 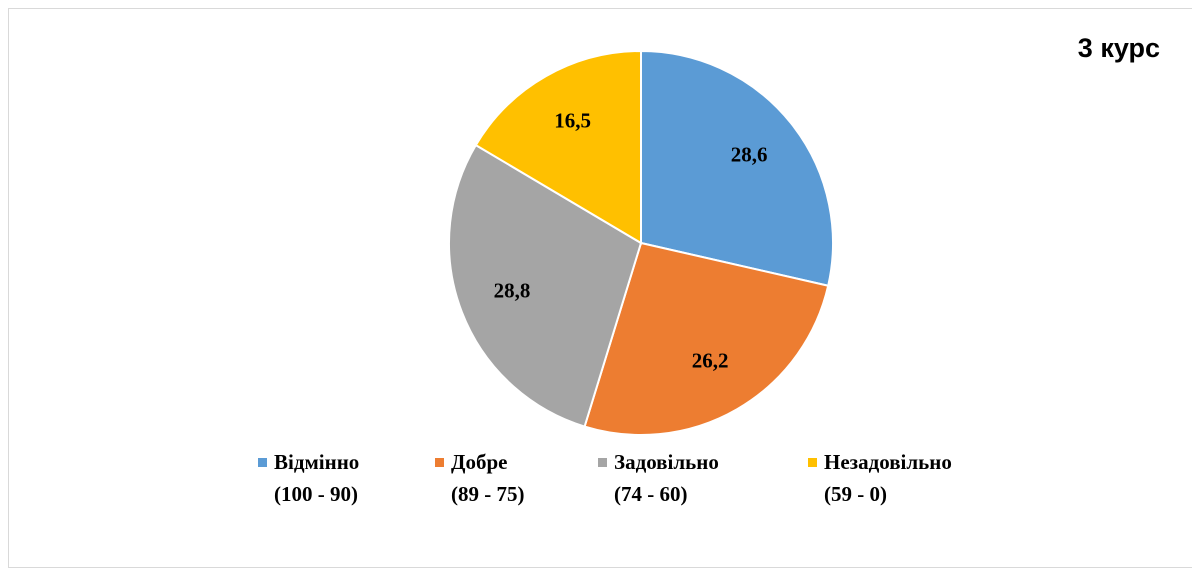 I want to click on data-label: 26,2, so click(x=710, y=360).